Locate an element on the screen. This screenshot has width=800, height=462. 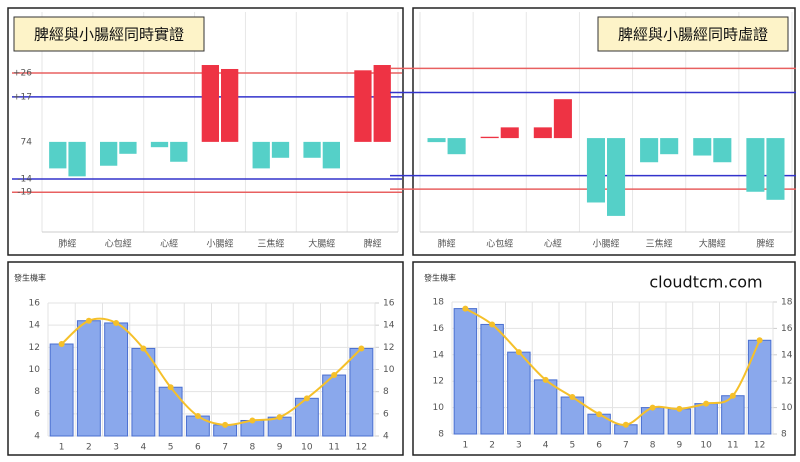
y2-tick-label: 12 is located at coordinates (388, 348).